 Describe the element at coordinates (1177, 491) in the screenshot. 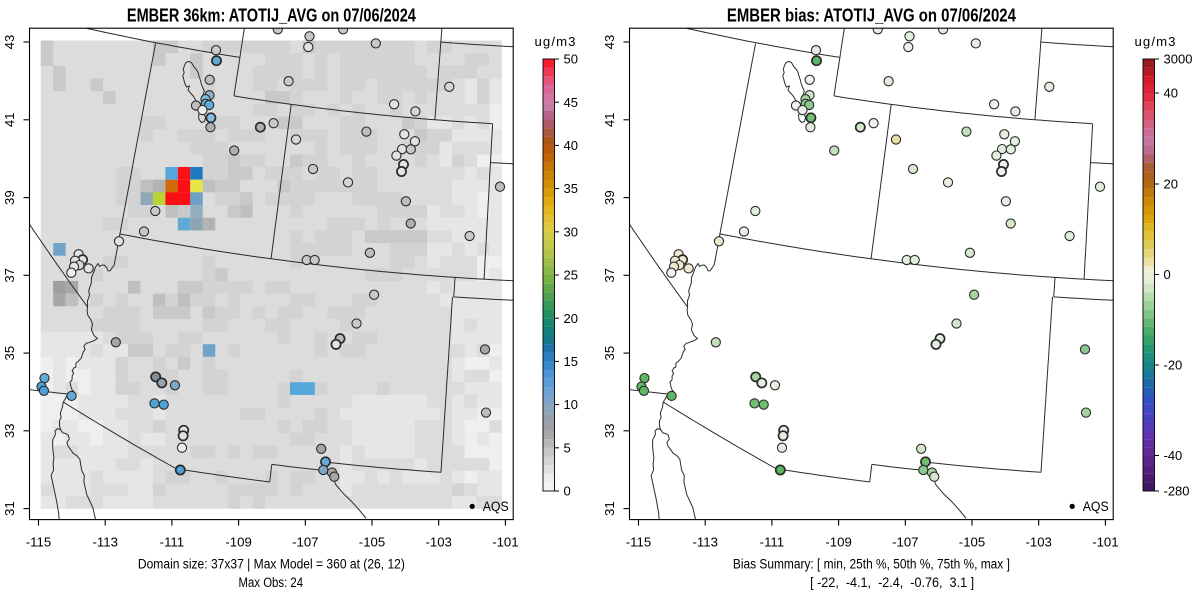

I see `svg-text: -280` at that location.